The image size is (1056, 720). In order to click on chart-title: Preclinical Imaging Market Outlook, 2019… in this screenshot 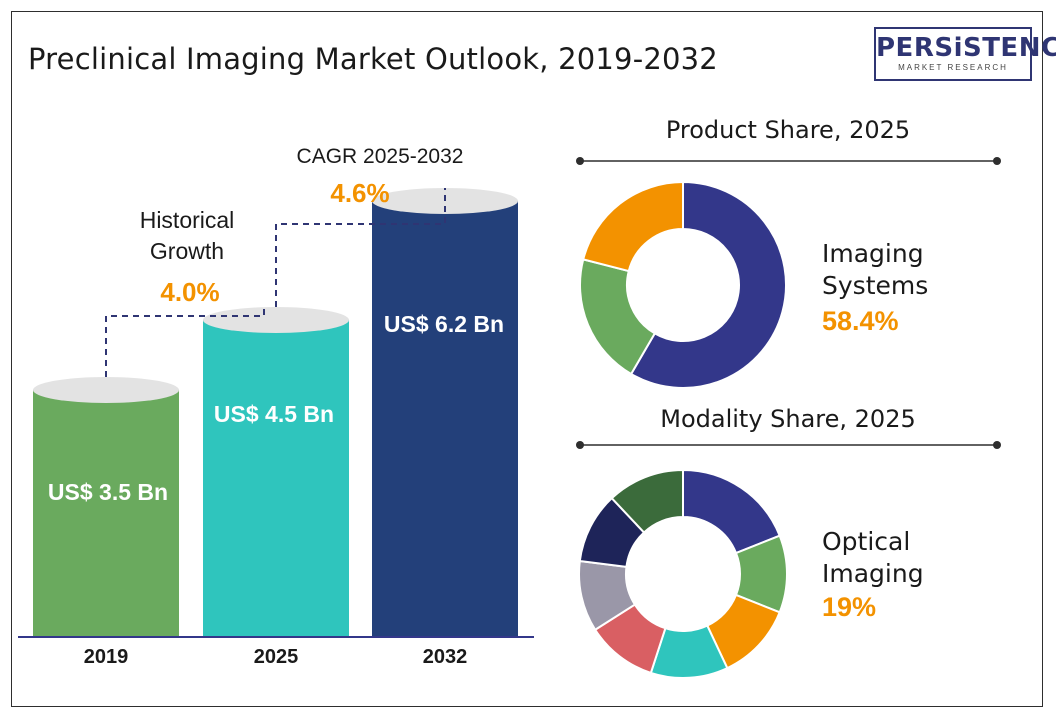, I will do `click(373, 59)`.